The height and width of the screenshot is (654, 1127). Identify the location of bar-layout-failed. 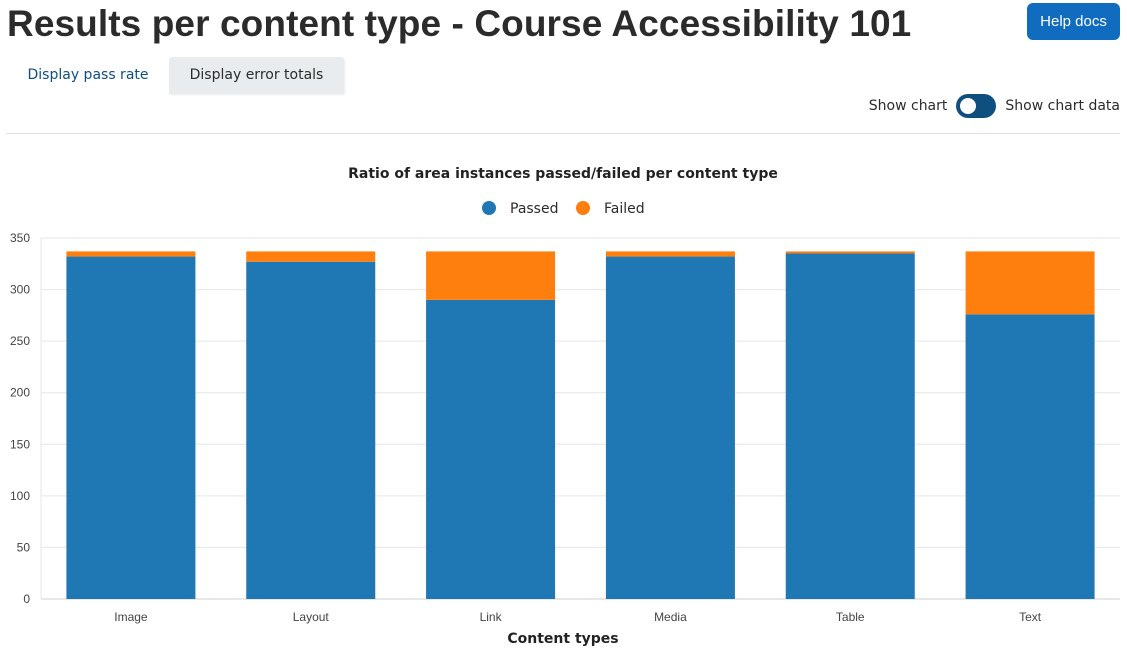
(311, 256).